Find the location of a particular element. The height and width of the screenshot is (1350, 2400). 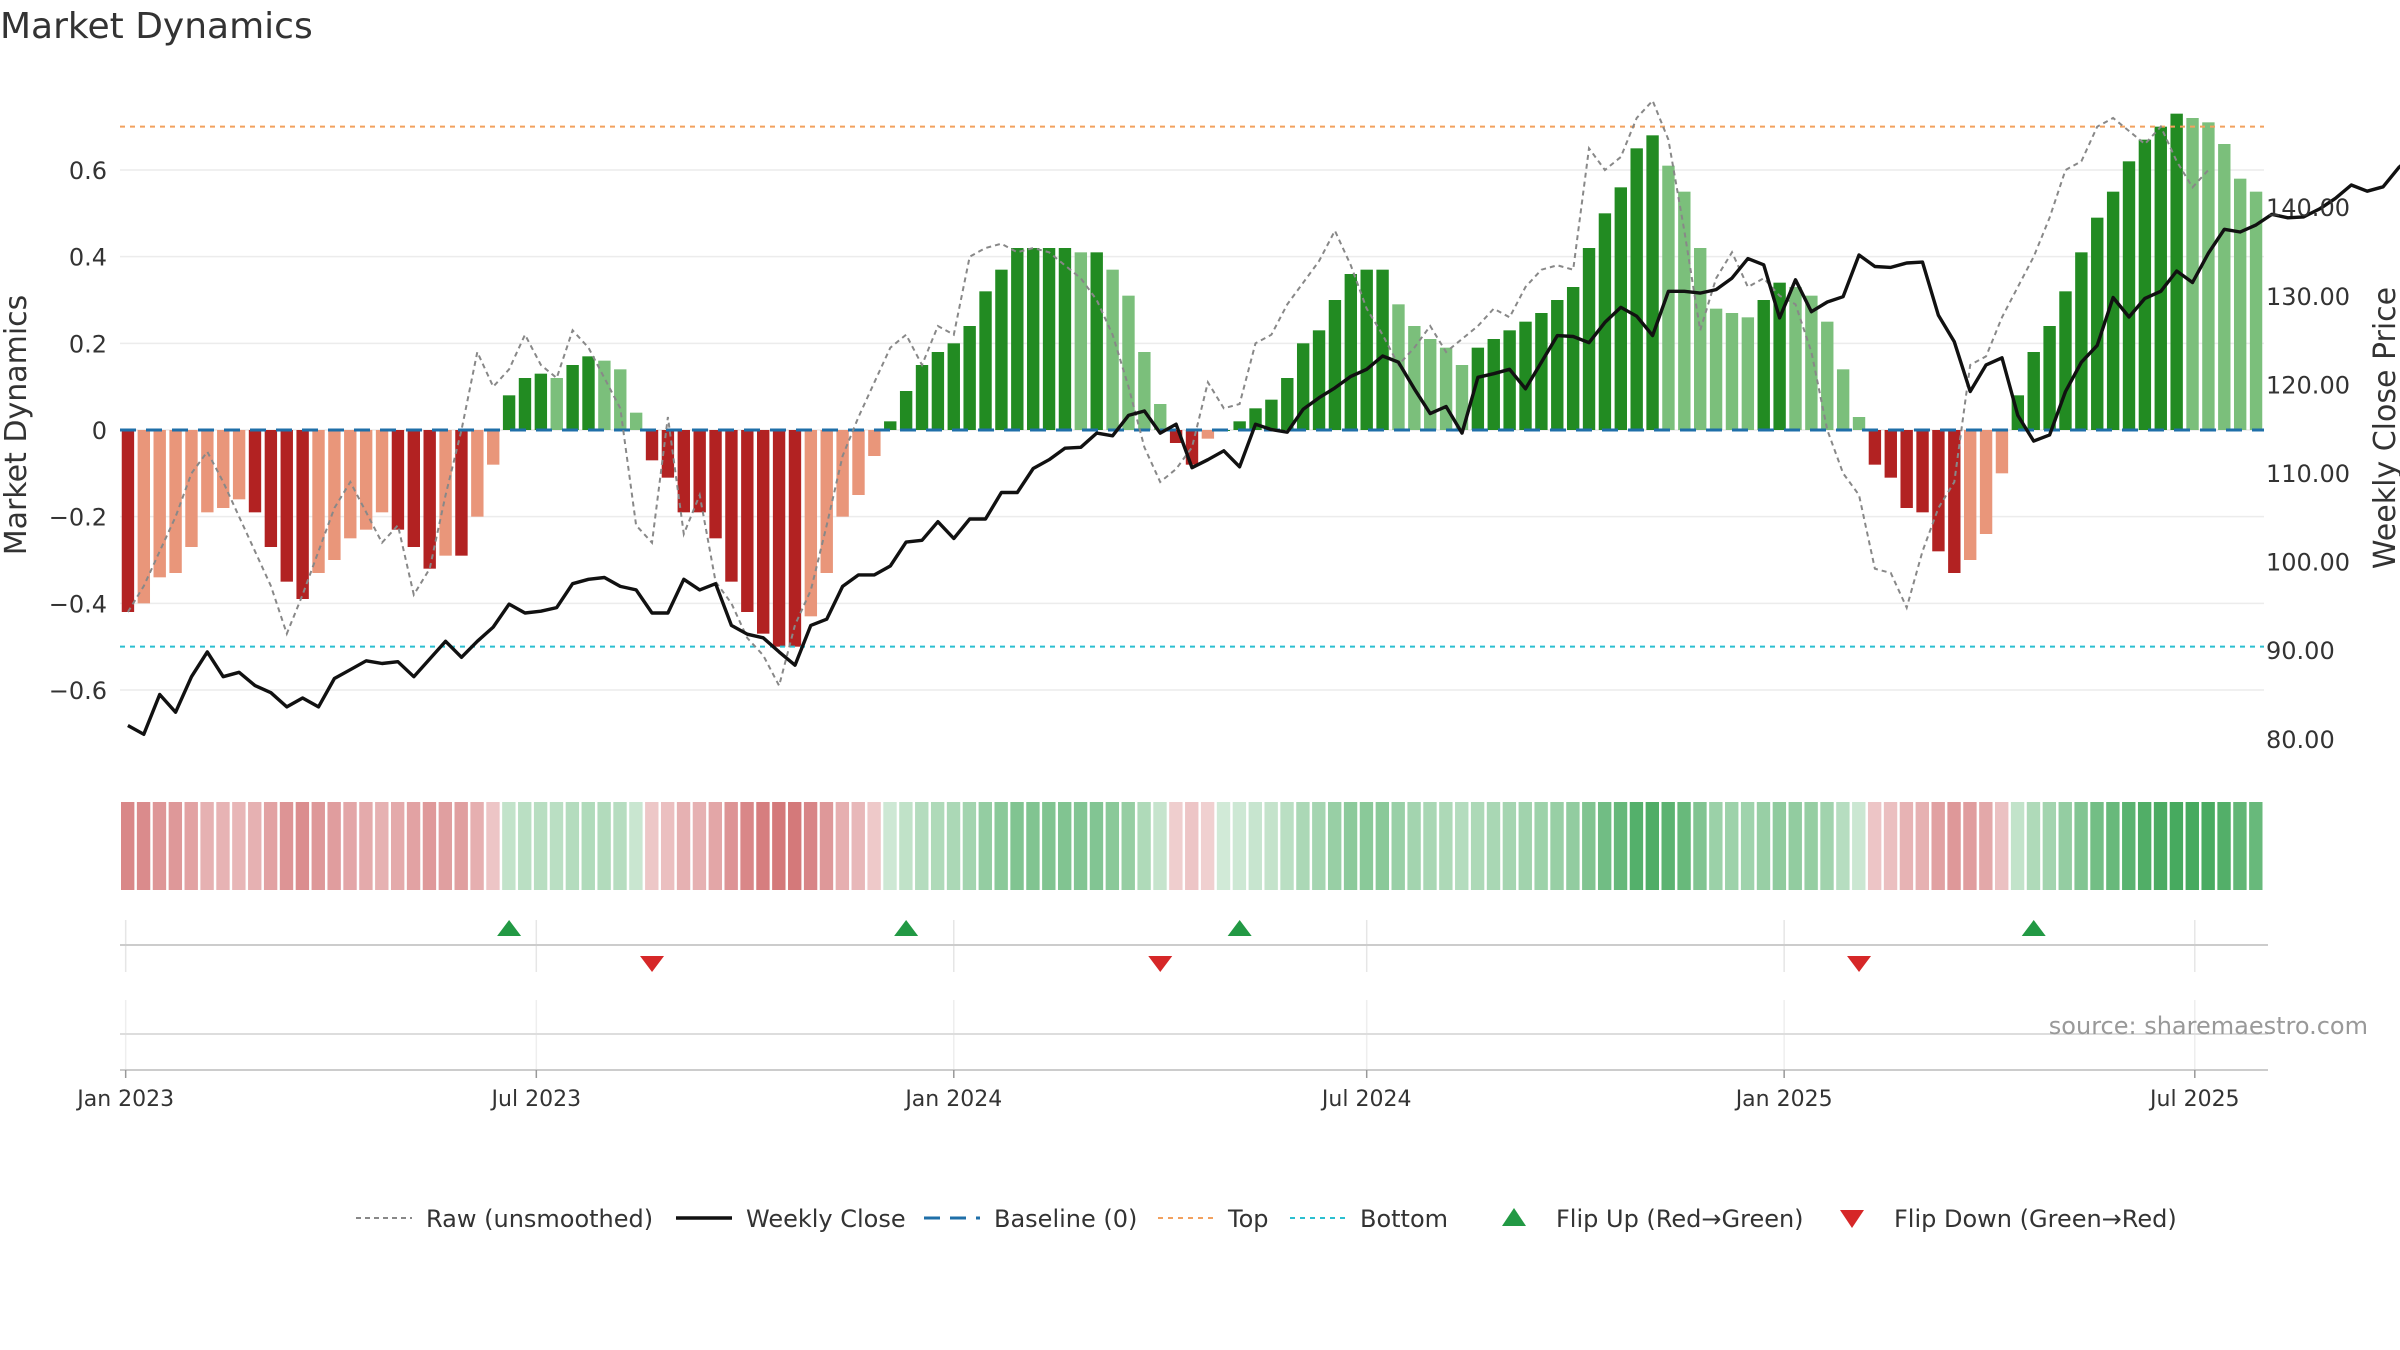

y2-tick-label: 100.00 is located at coordinates (2308, 563).